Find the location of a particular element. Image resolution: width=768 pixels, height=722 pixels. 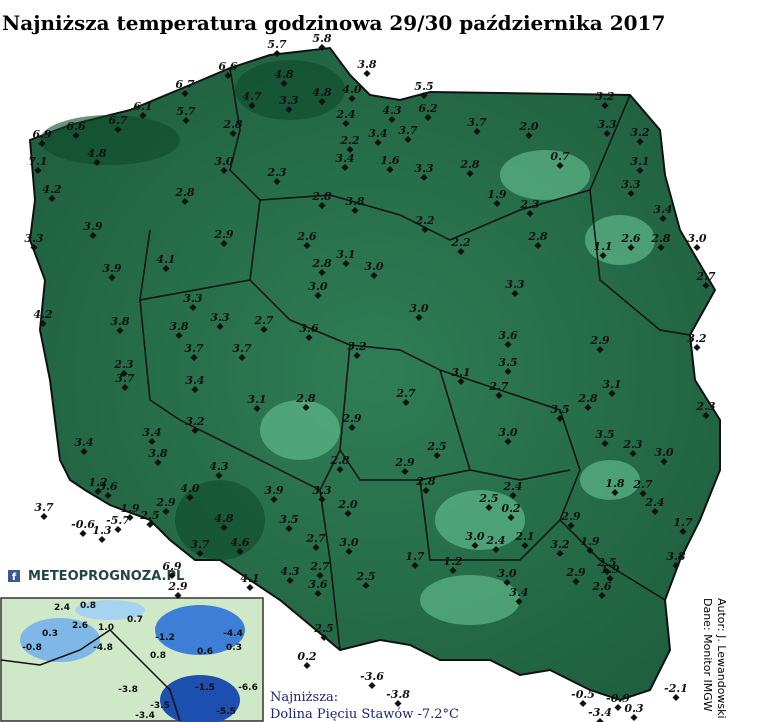

inset-temperature-label: -1.2 is located at coordinates (165, 638).